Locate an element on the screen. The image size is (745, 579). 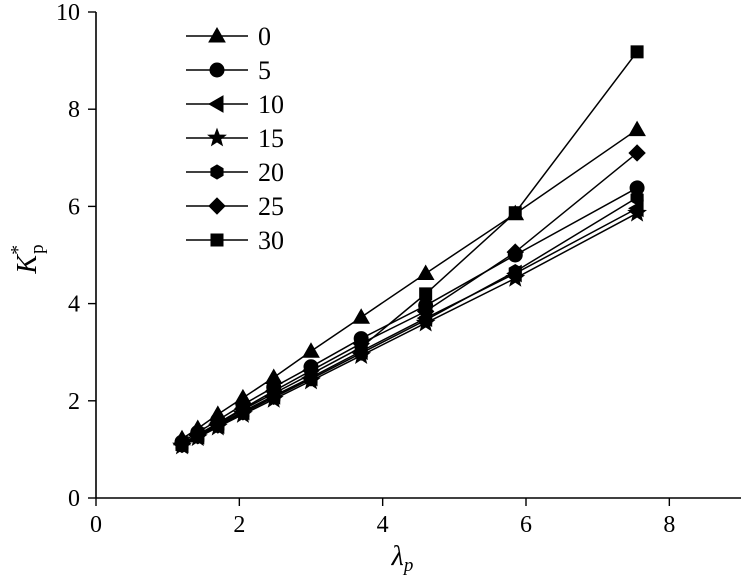
x-axis-title-main: λ is located at coordinates (397, 556).